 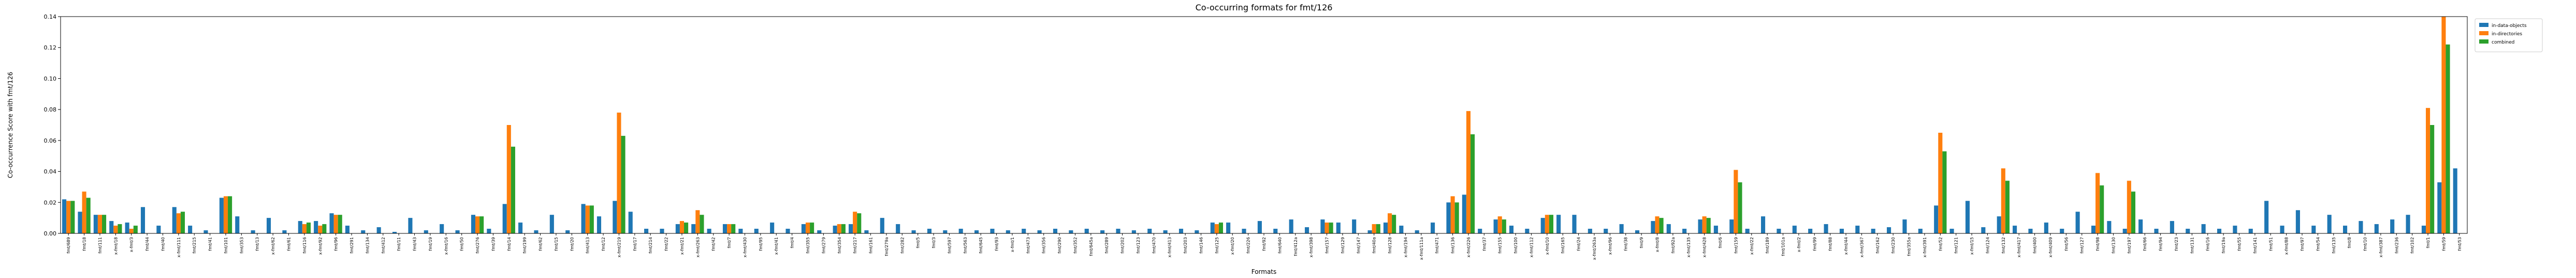 What do you see at coordinates (1060, 245) in the screenshot?
I see `x-tick-label: fmt/290` at bounding box center [1060, 245].